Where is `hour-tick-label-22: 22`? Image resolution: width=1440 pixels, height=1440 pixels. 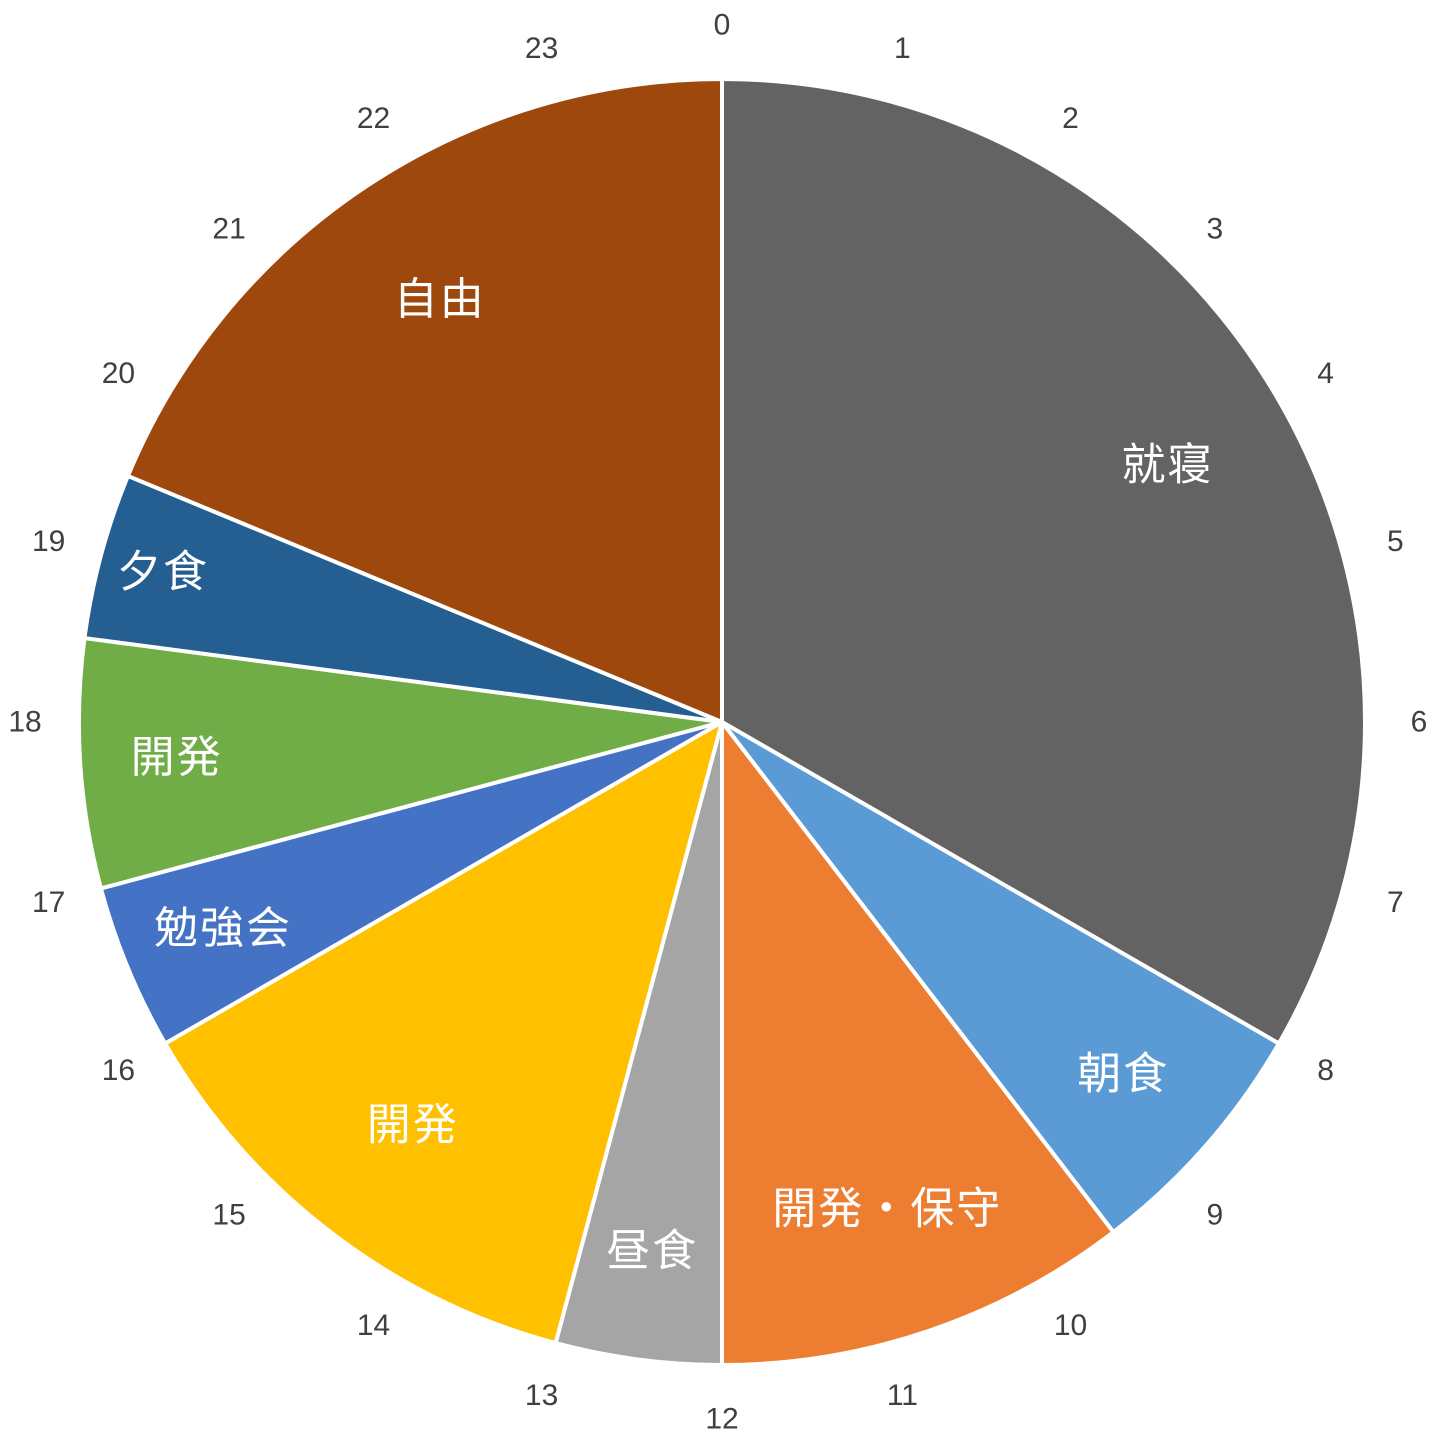
hour-tick-label-22: 22 is located at coordinates (373, 118).